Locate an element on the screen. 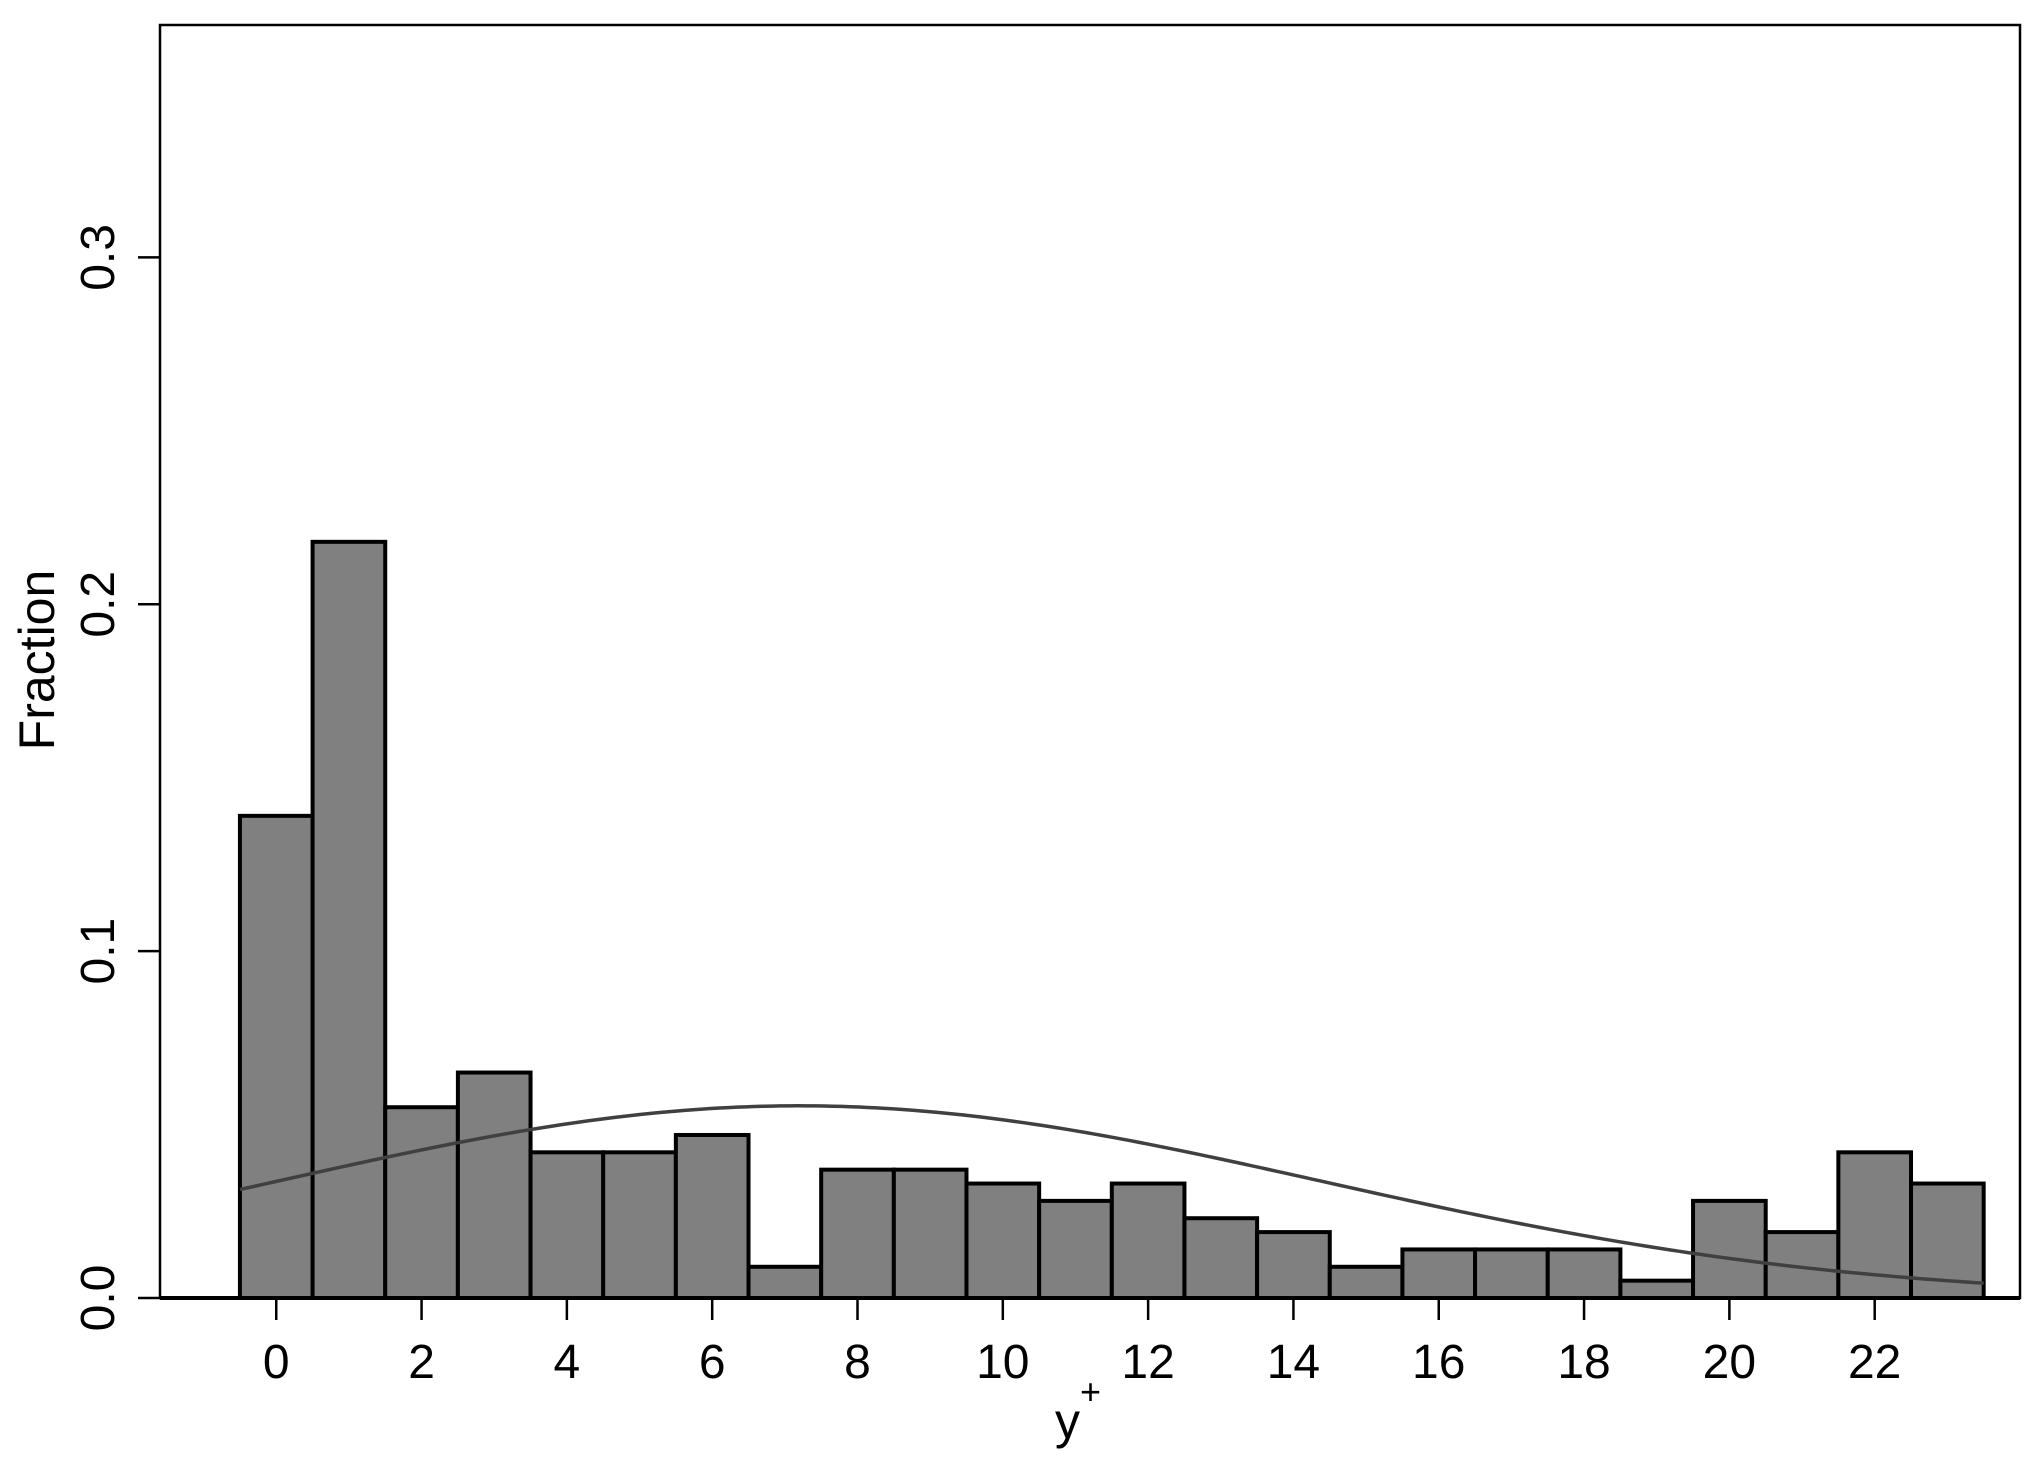 This screenshot has height=1466, width=2030. normal-density-curve is located at coordinates (1111, 1194).